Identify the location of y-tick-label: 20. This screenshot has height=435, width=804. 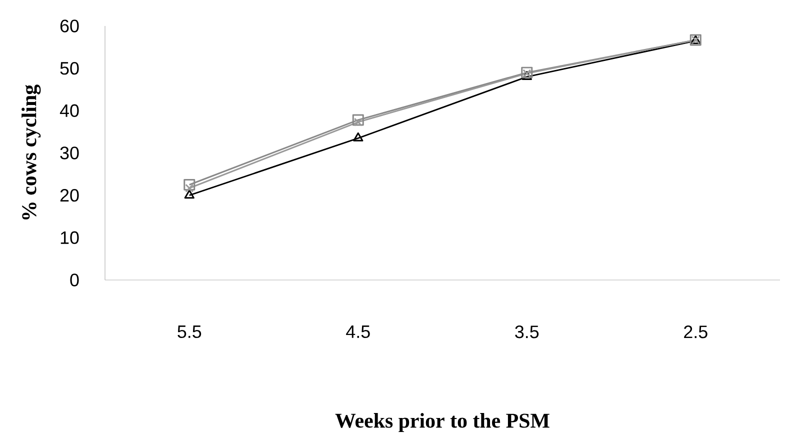
(69, 195).